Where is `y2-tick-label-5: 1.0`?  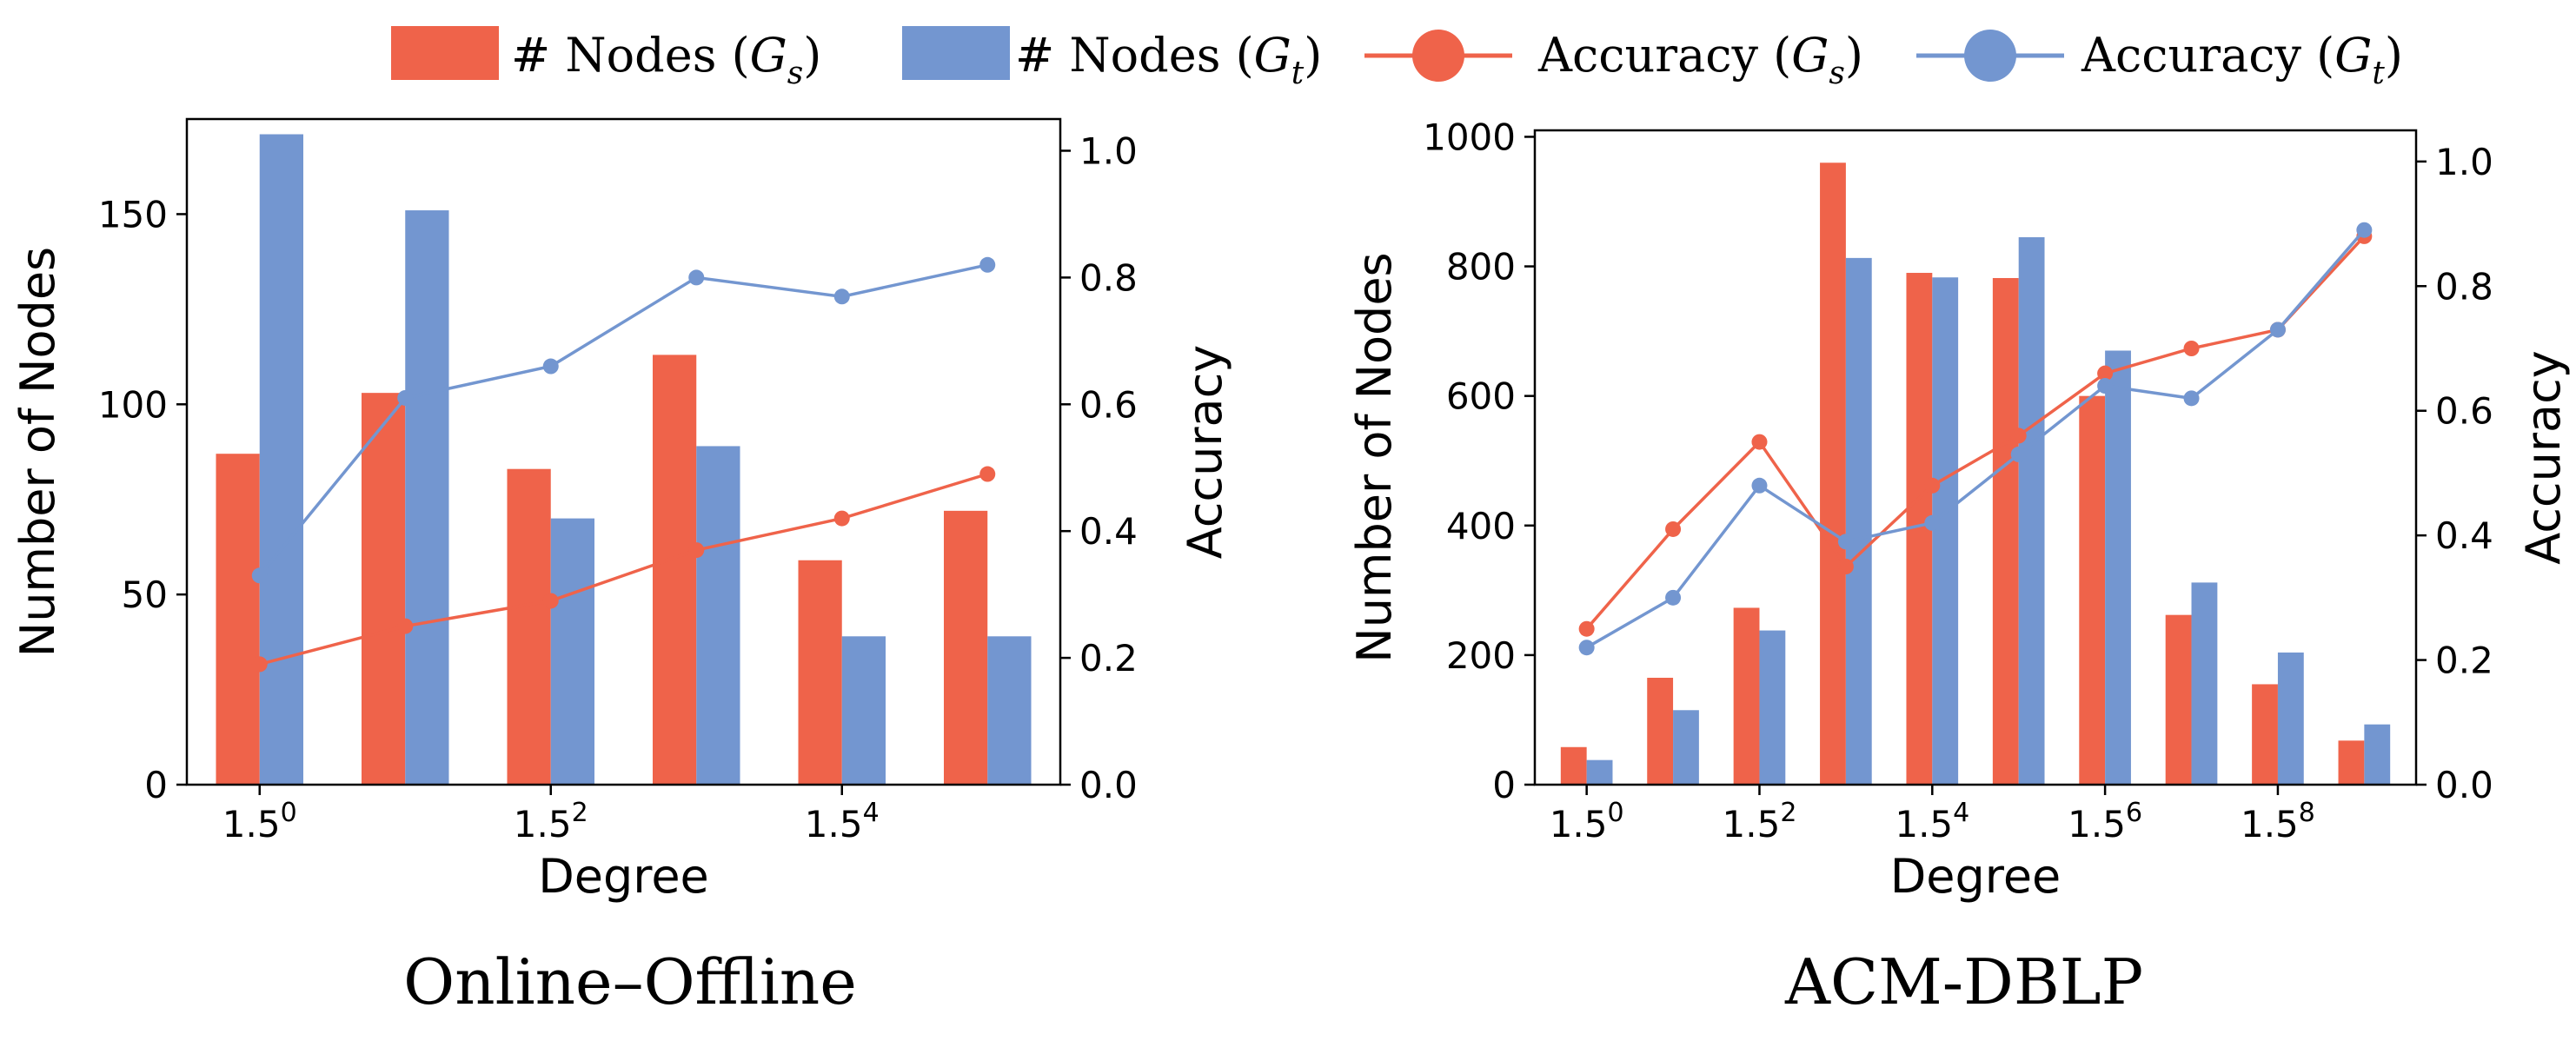
y2-tick-label-5: 1.0 is located at coordinates (2464, 162).